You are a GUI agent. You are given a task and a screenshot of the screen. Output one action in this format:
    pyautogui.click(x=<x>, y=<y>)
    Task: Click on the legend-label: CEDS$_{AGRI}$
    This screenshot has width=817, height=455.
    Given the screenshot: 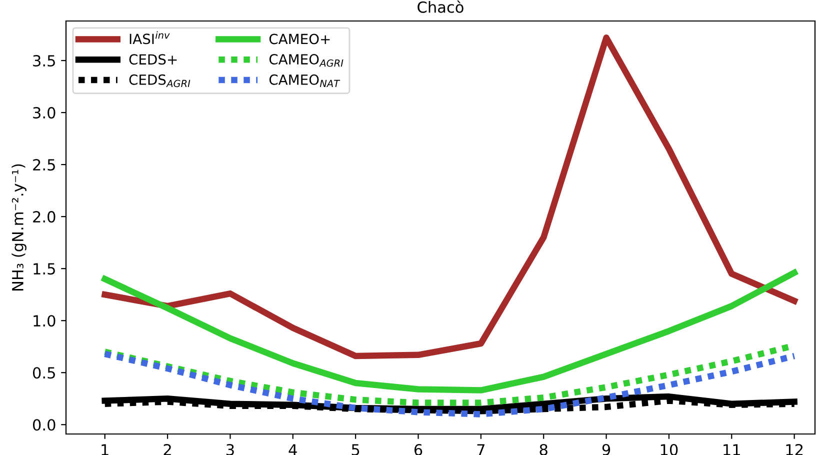 What is the action you would take?
    pyautogui.click(x=159, y=81)
    